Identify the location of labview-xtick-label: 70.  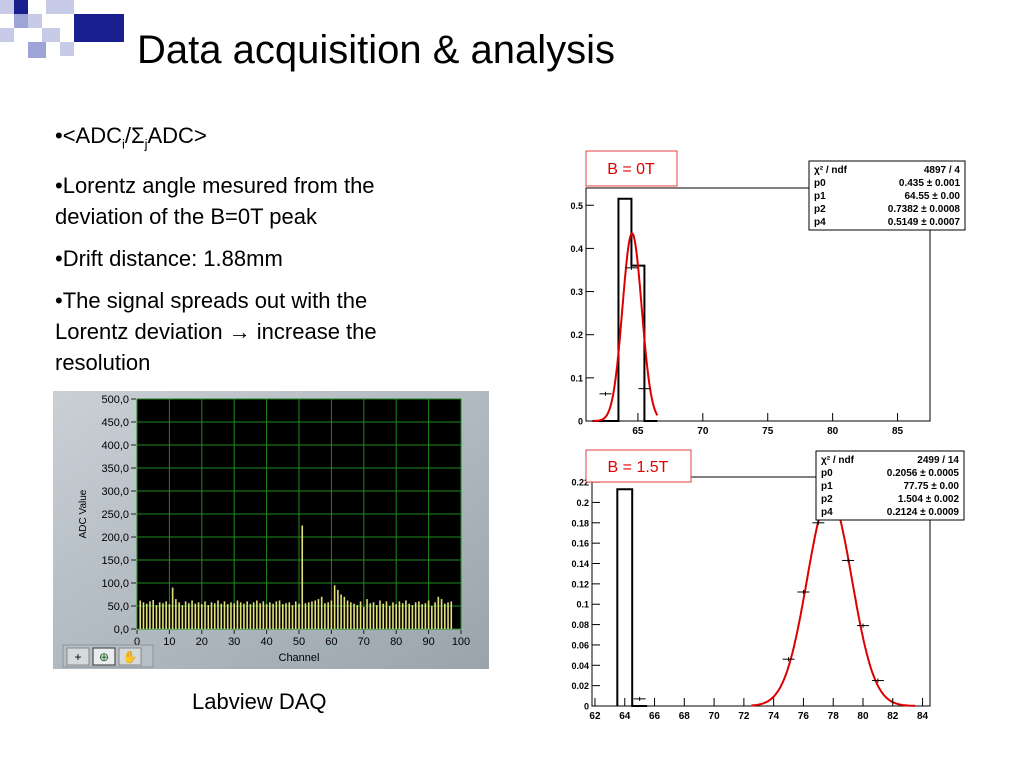
(364, 642).